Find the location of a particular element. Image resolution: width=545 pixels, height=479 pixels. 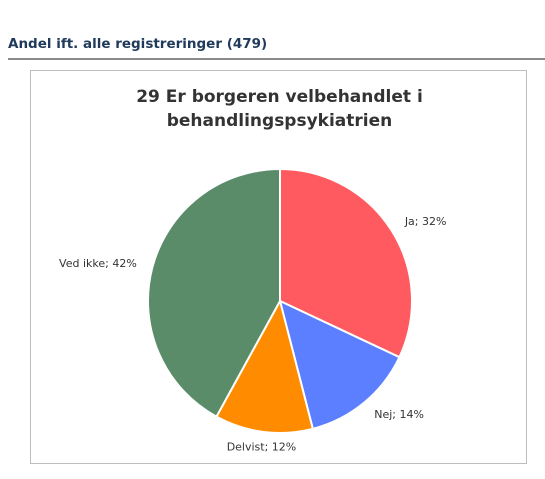

section-title: Andel ift. alle registreringer (479) is located at coordinates (138, 44).